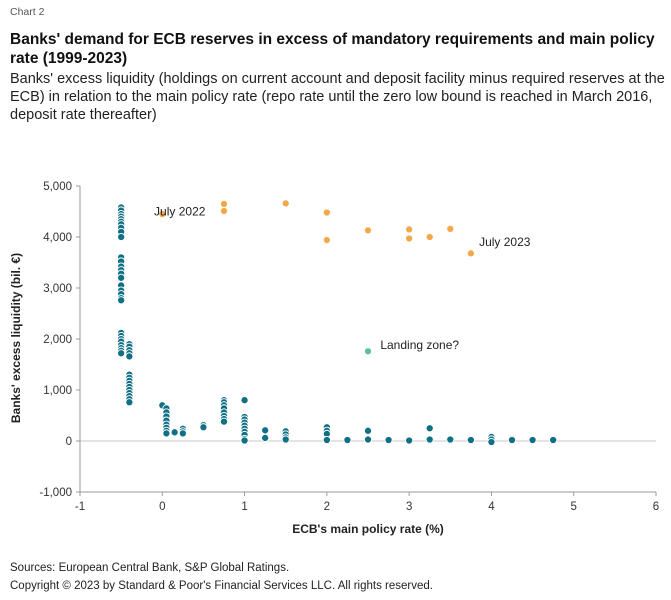 The height and width of the screenshot is (600, 671). Describe the element at coordinates (57, 391) in the screenshot. I see `y-tick-label: 1,000` at that location.